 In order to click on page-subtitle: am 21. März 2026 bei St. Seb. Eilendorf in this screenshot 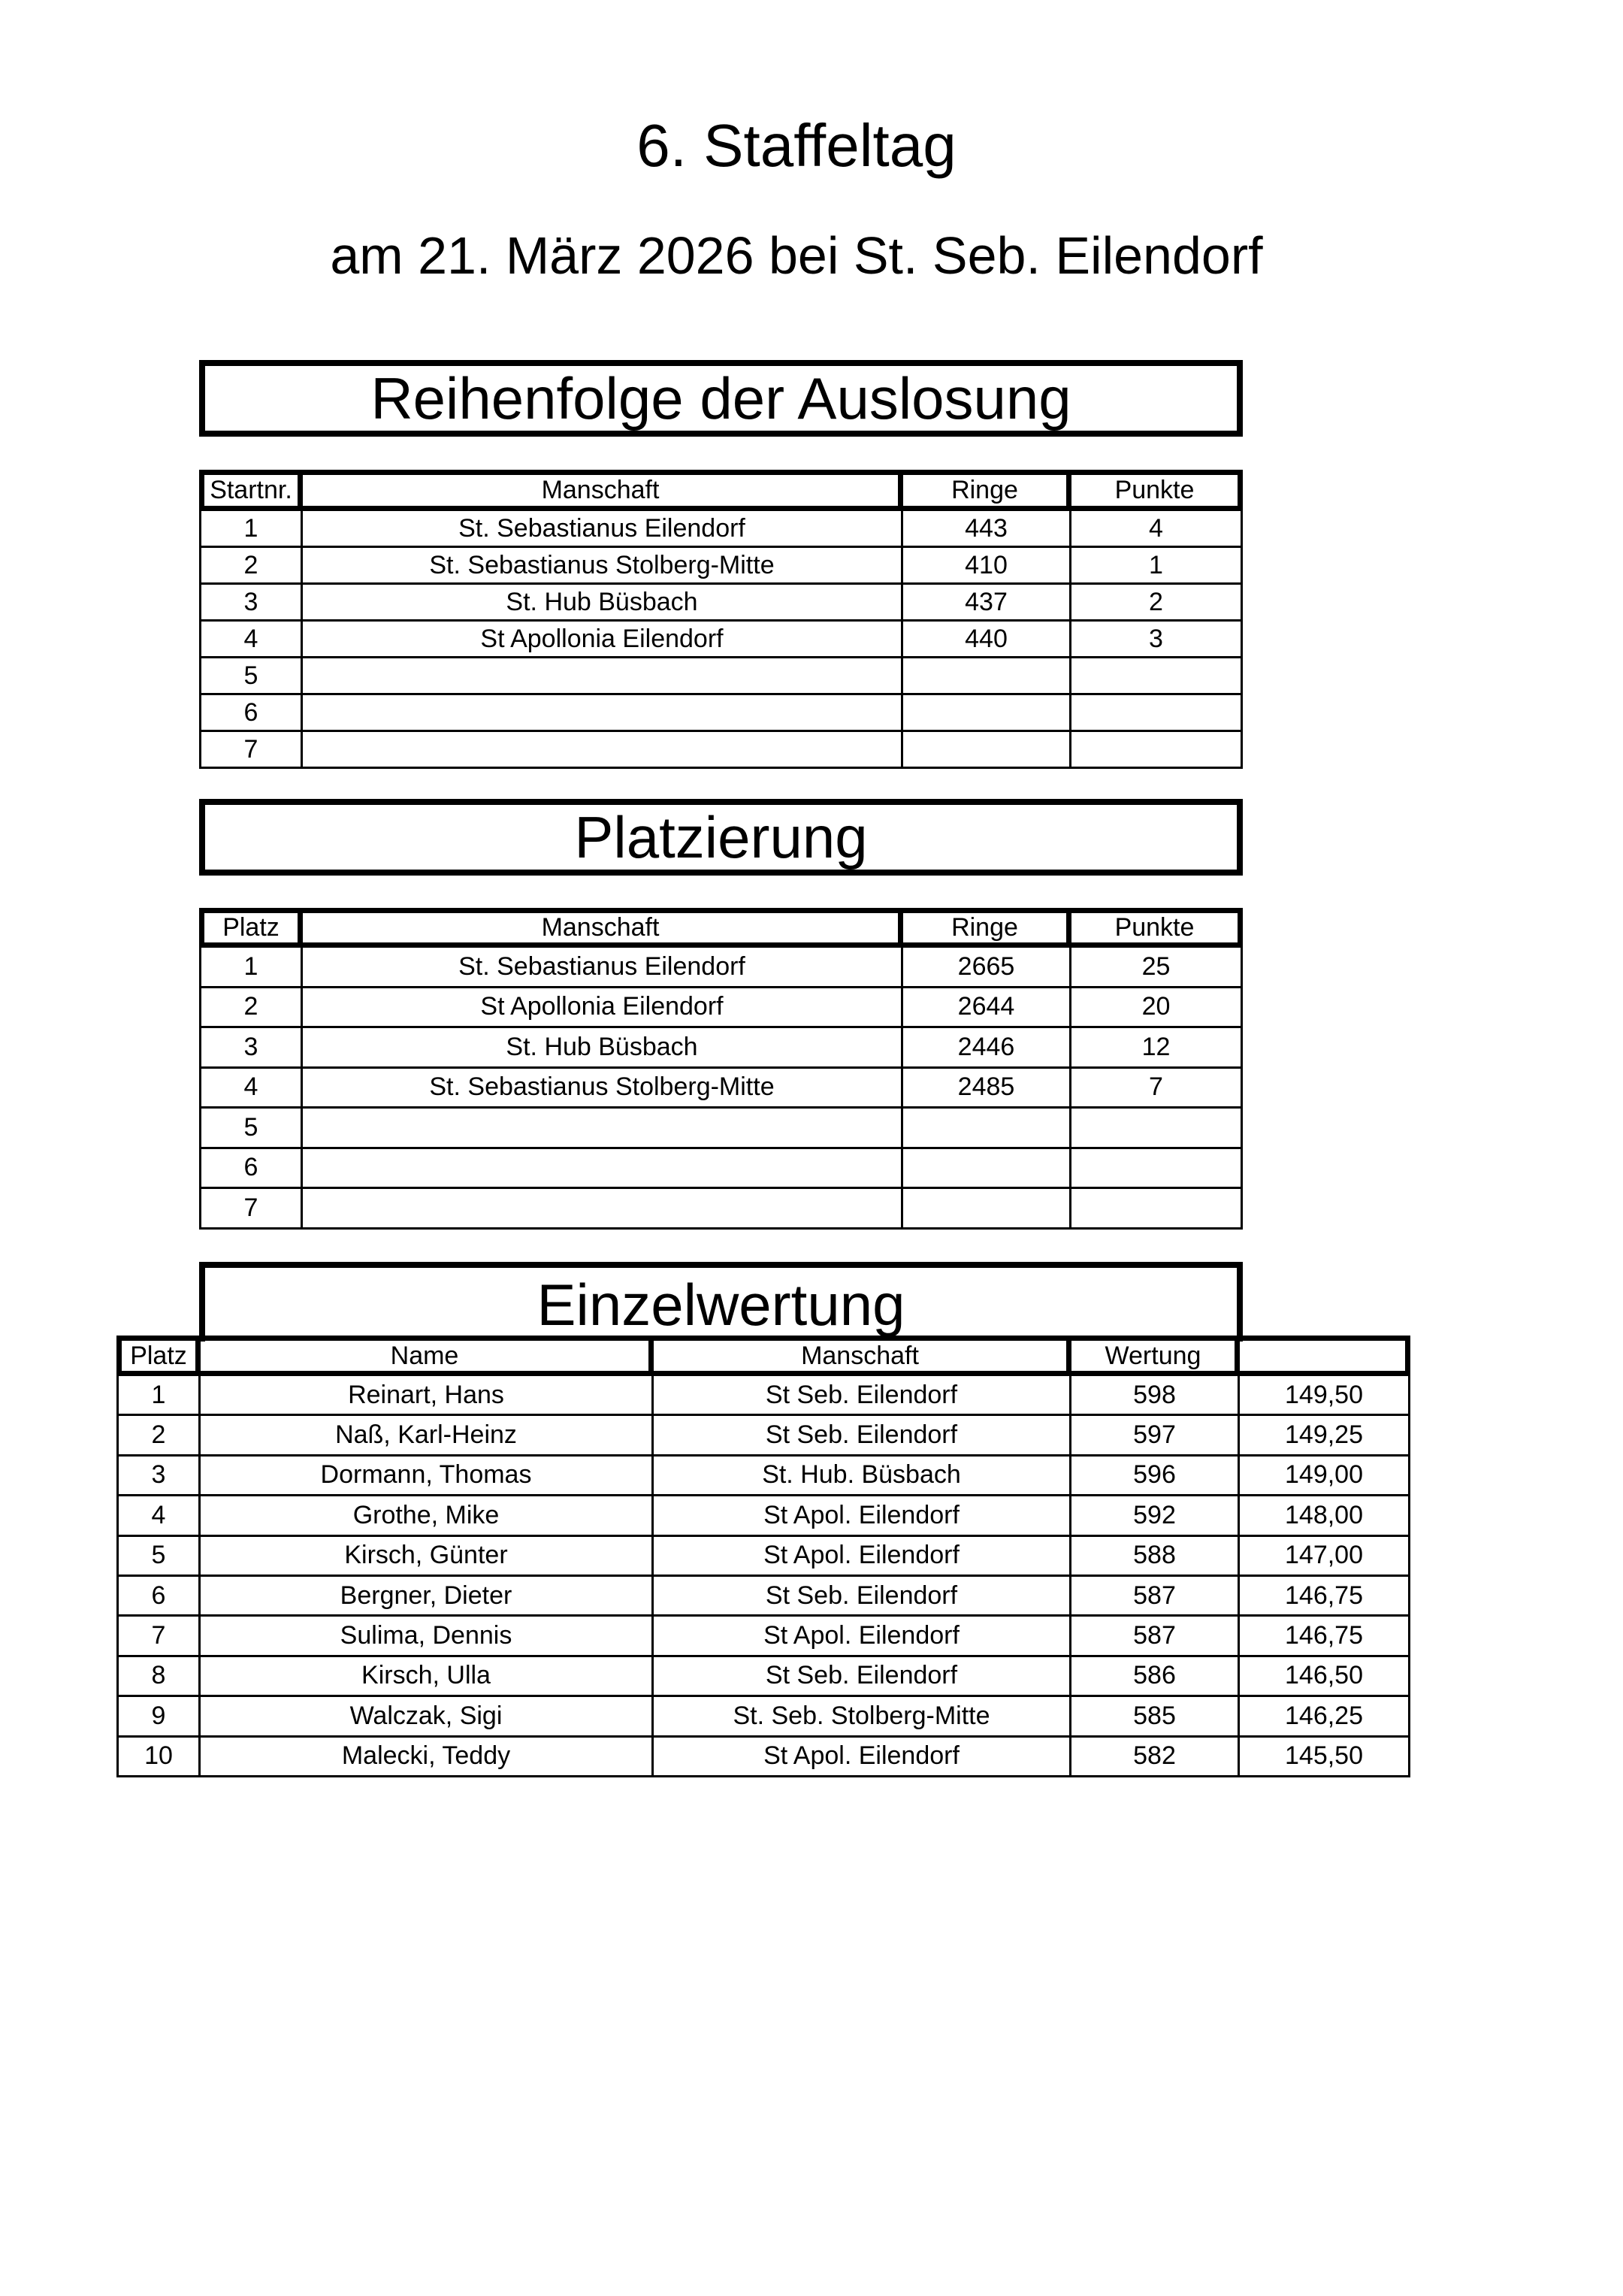, I will do `click(796, 256)`.